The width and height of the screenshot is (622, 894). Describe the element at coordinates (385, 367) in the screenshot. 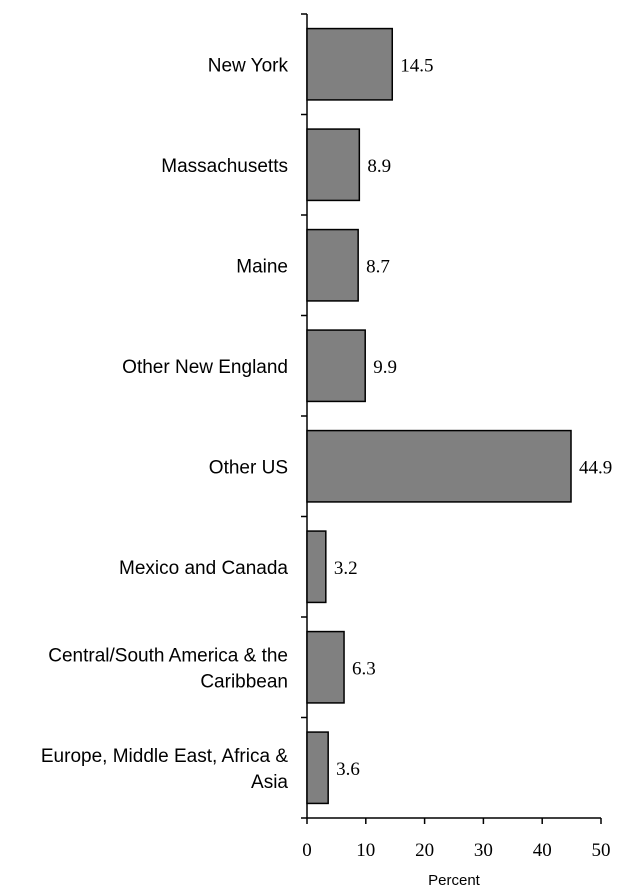

I see `value-label: 9.9` at that location.